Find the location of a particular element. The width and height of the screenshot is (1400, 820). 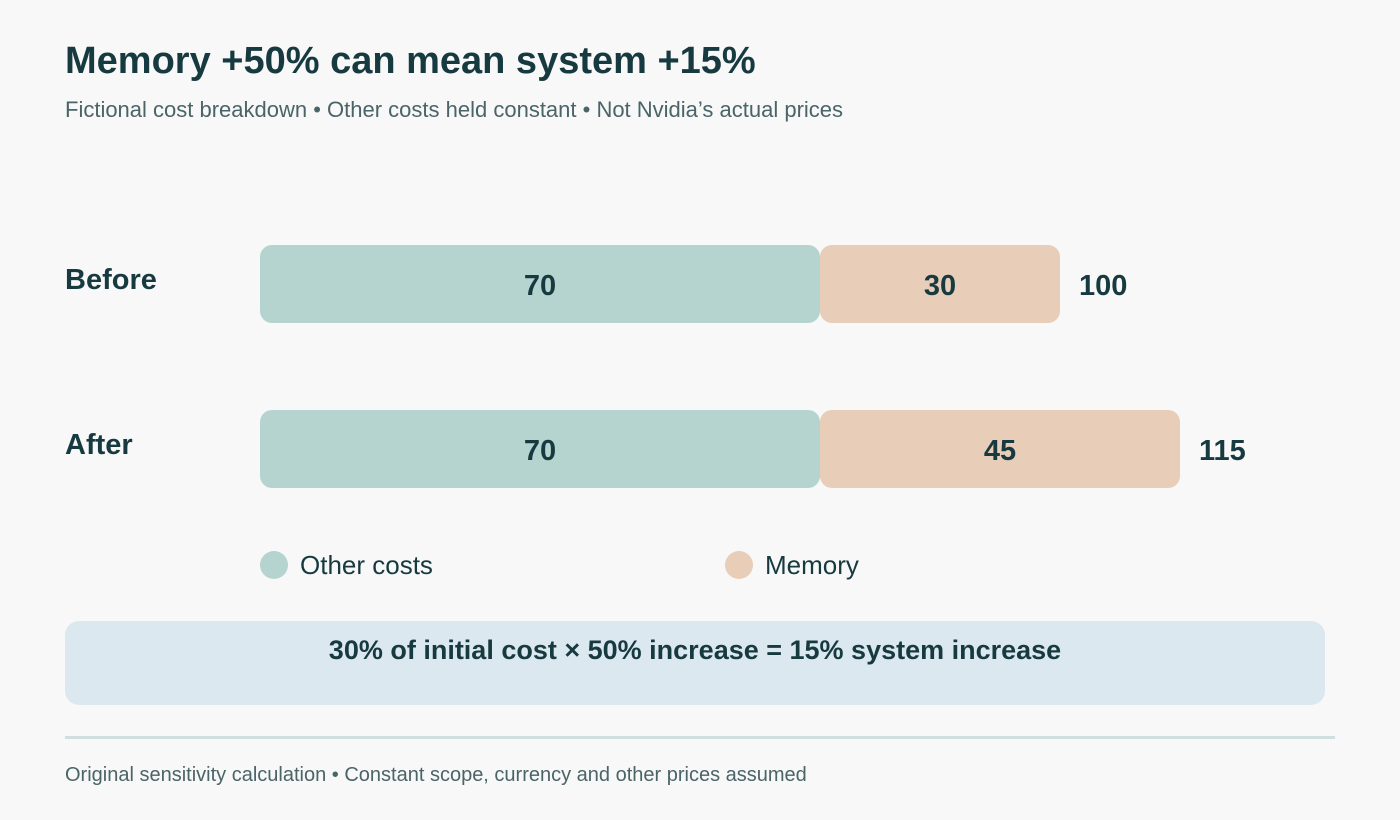

total-label-after: 115 is located at coordinates (1222, 451).